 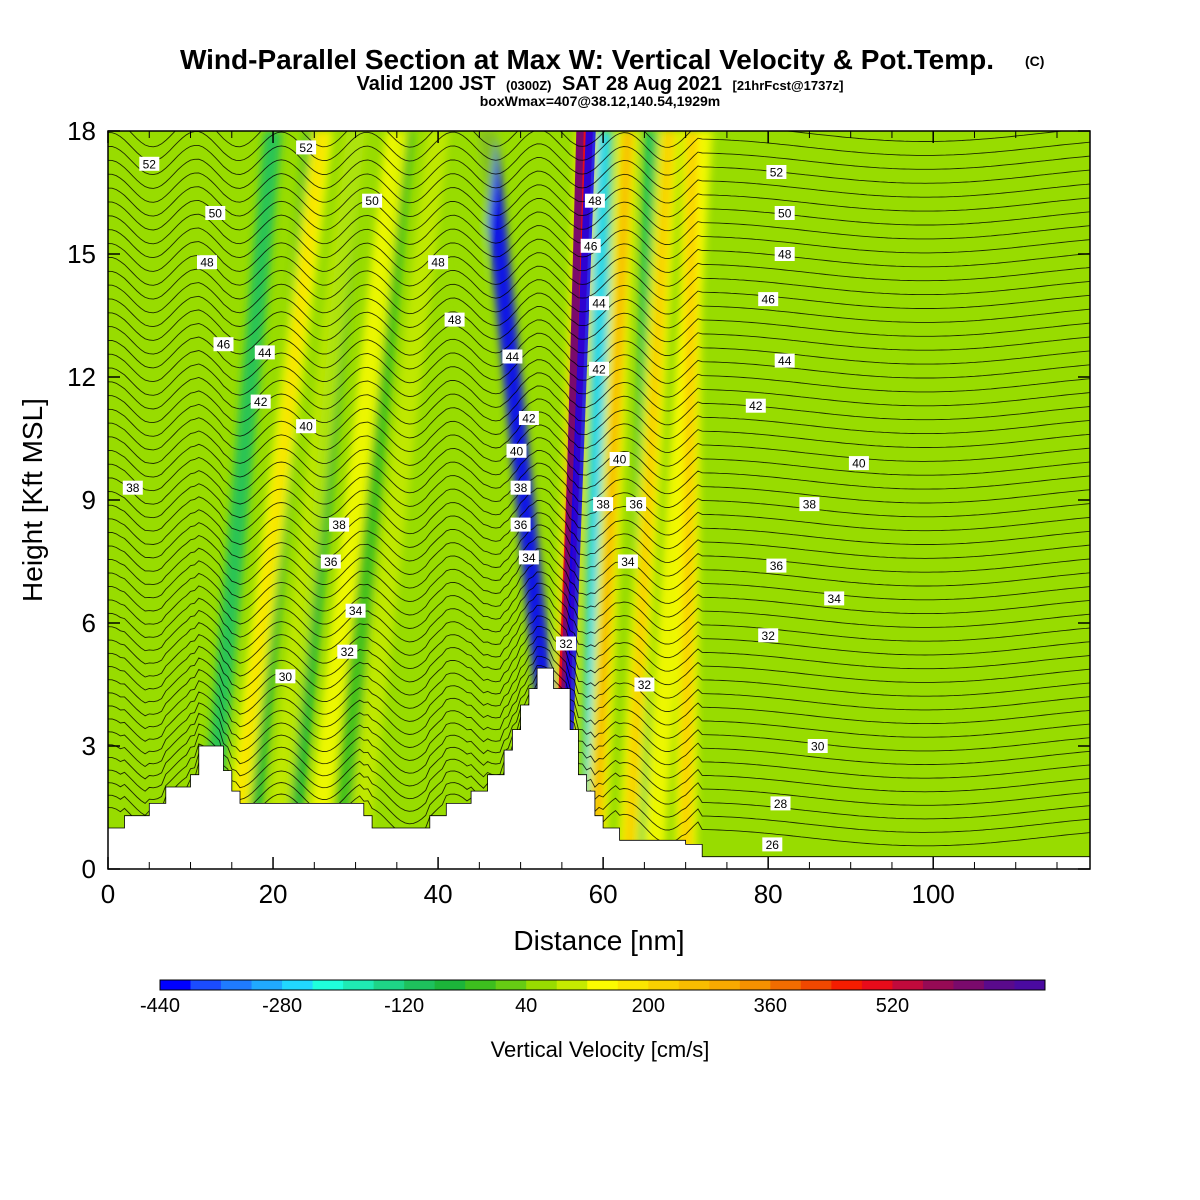 What do you see at coordinates (648, 1006) in the screenshot?
I see `colorbar-tick-label: 200` at bounding box center [648, 1006].